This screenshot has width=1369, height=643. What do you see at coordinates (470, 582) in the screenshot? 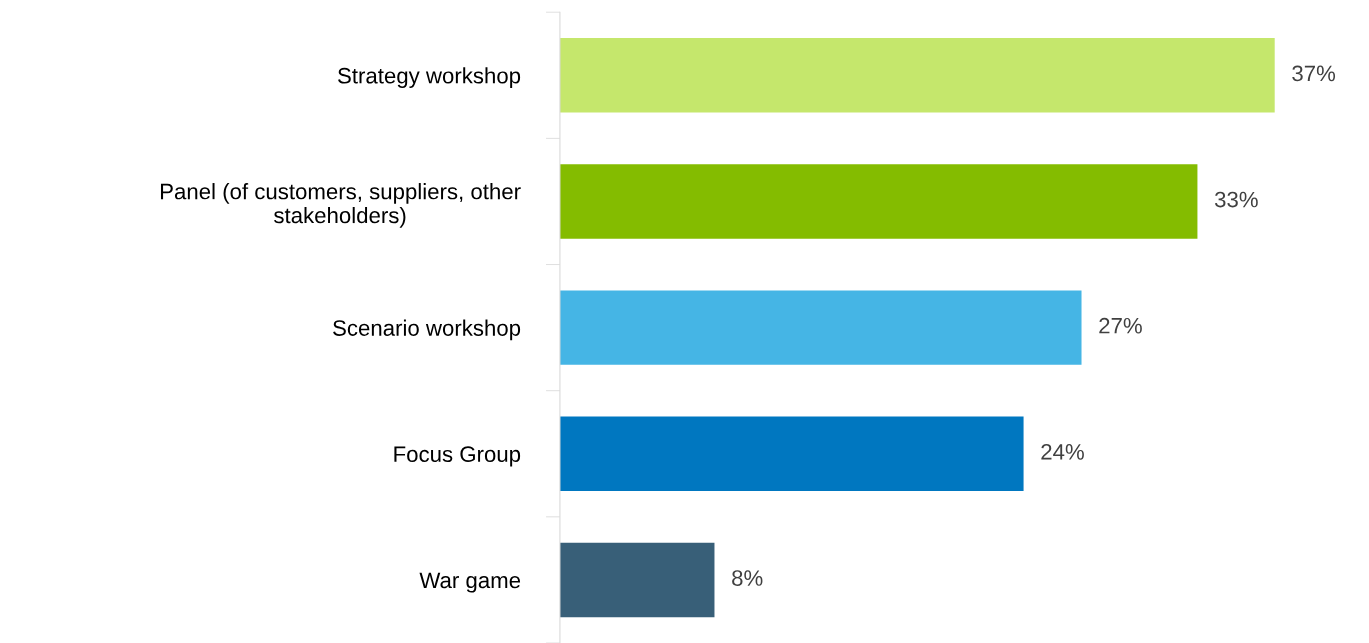
I see `y-tick-label: War game` at bounding box center [470, 582].